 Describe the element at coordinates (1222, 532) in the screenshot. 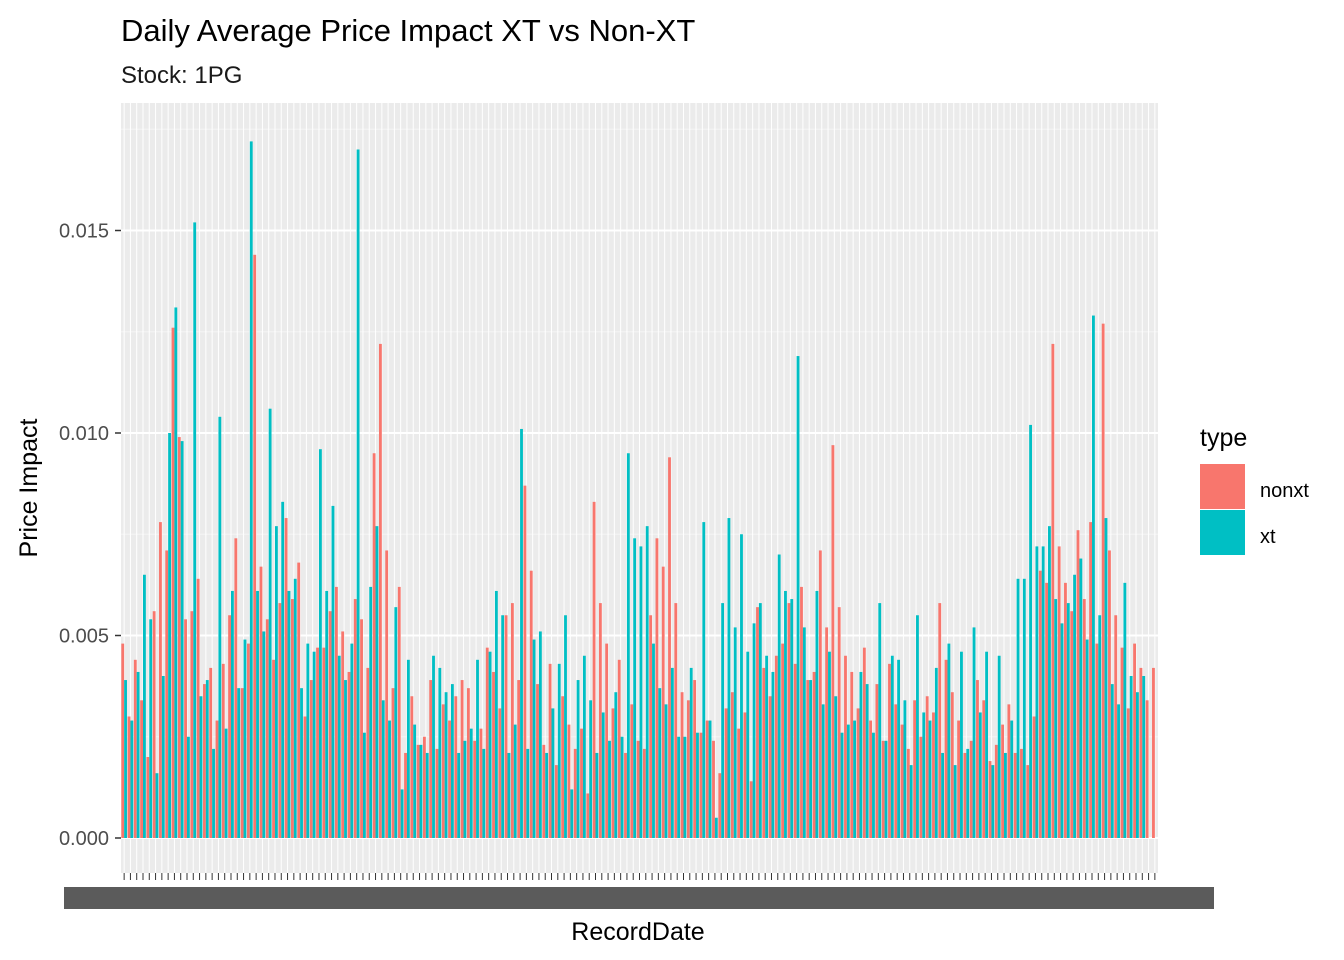

I see `legend-swatch-xt` at that location.